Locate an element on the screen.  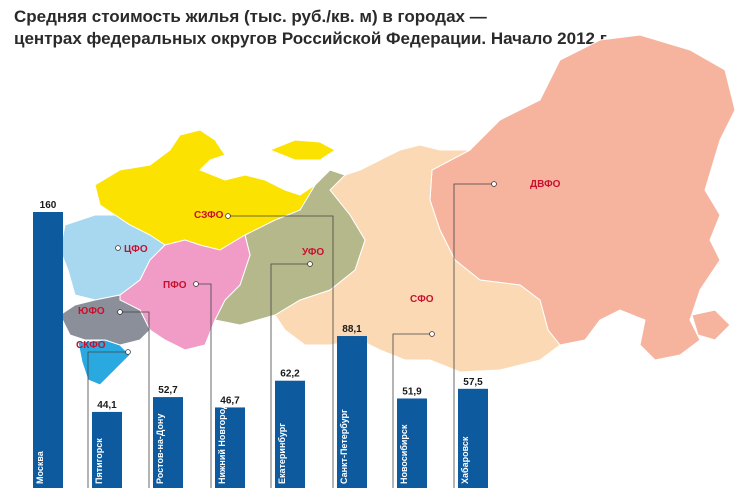
district-dot-cfo is located at coordinates (118, 248).